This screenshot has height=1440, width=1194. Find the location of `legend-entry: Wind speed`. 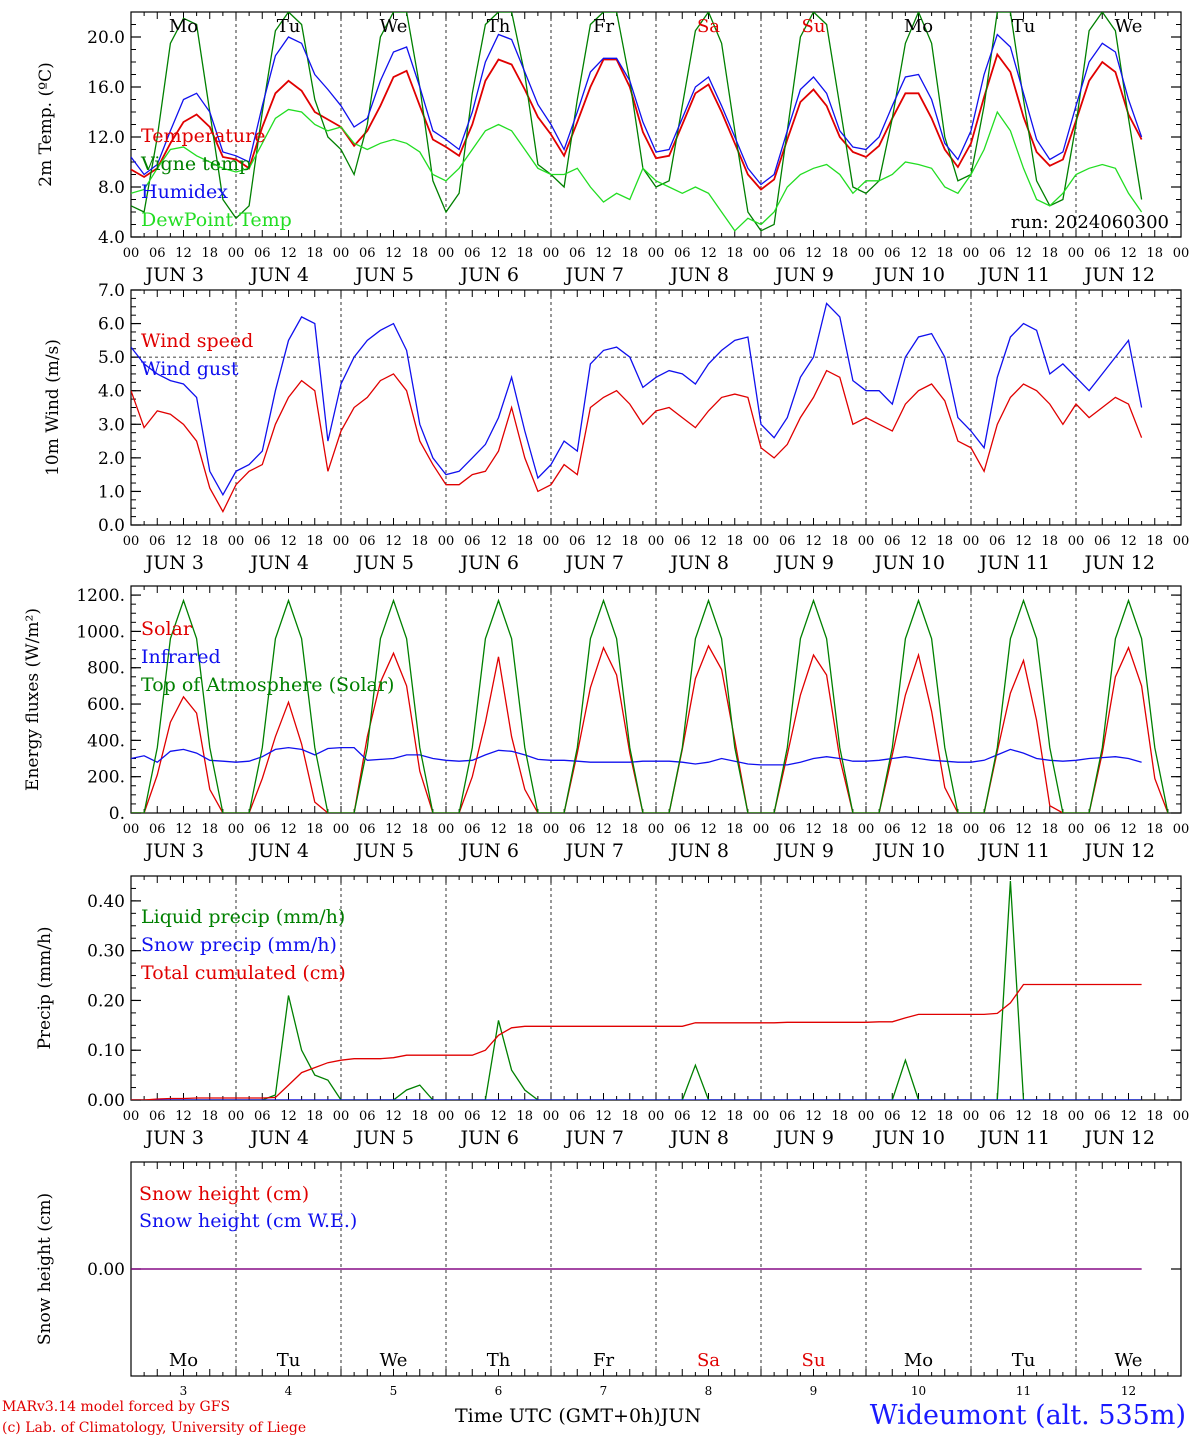

legend-entry: Wind speed is located at coordinates (197, 341).